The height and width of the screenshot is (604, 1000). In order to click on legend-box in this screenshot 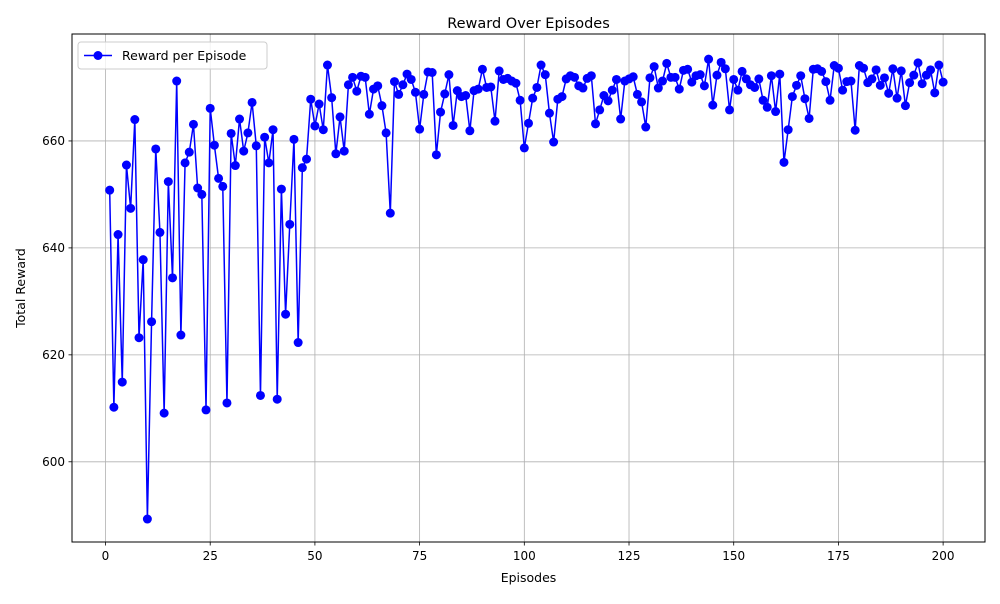, I will do `click(172, 55)`.